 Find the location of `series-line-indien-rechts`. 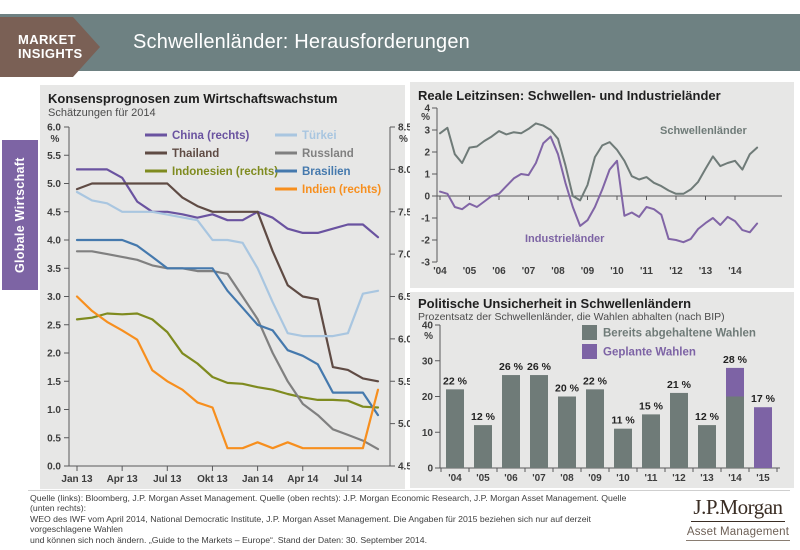

series-line-indien-rechts is located at coordinates (227, 372).